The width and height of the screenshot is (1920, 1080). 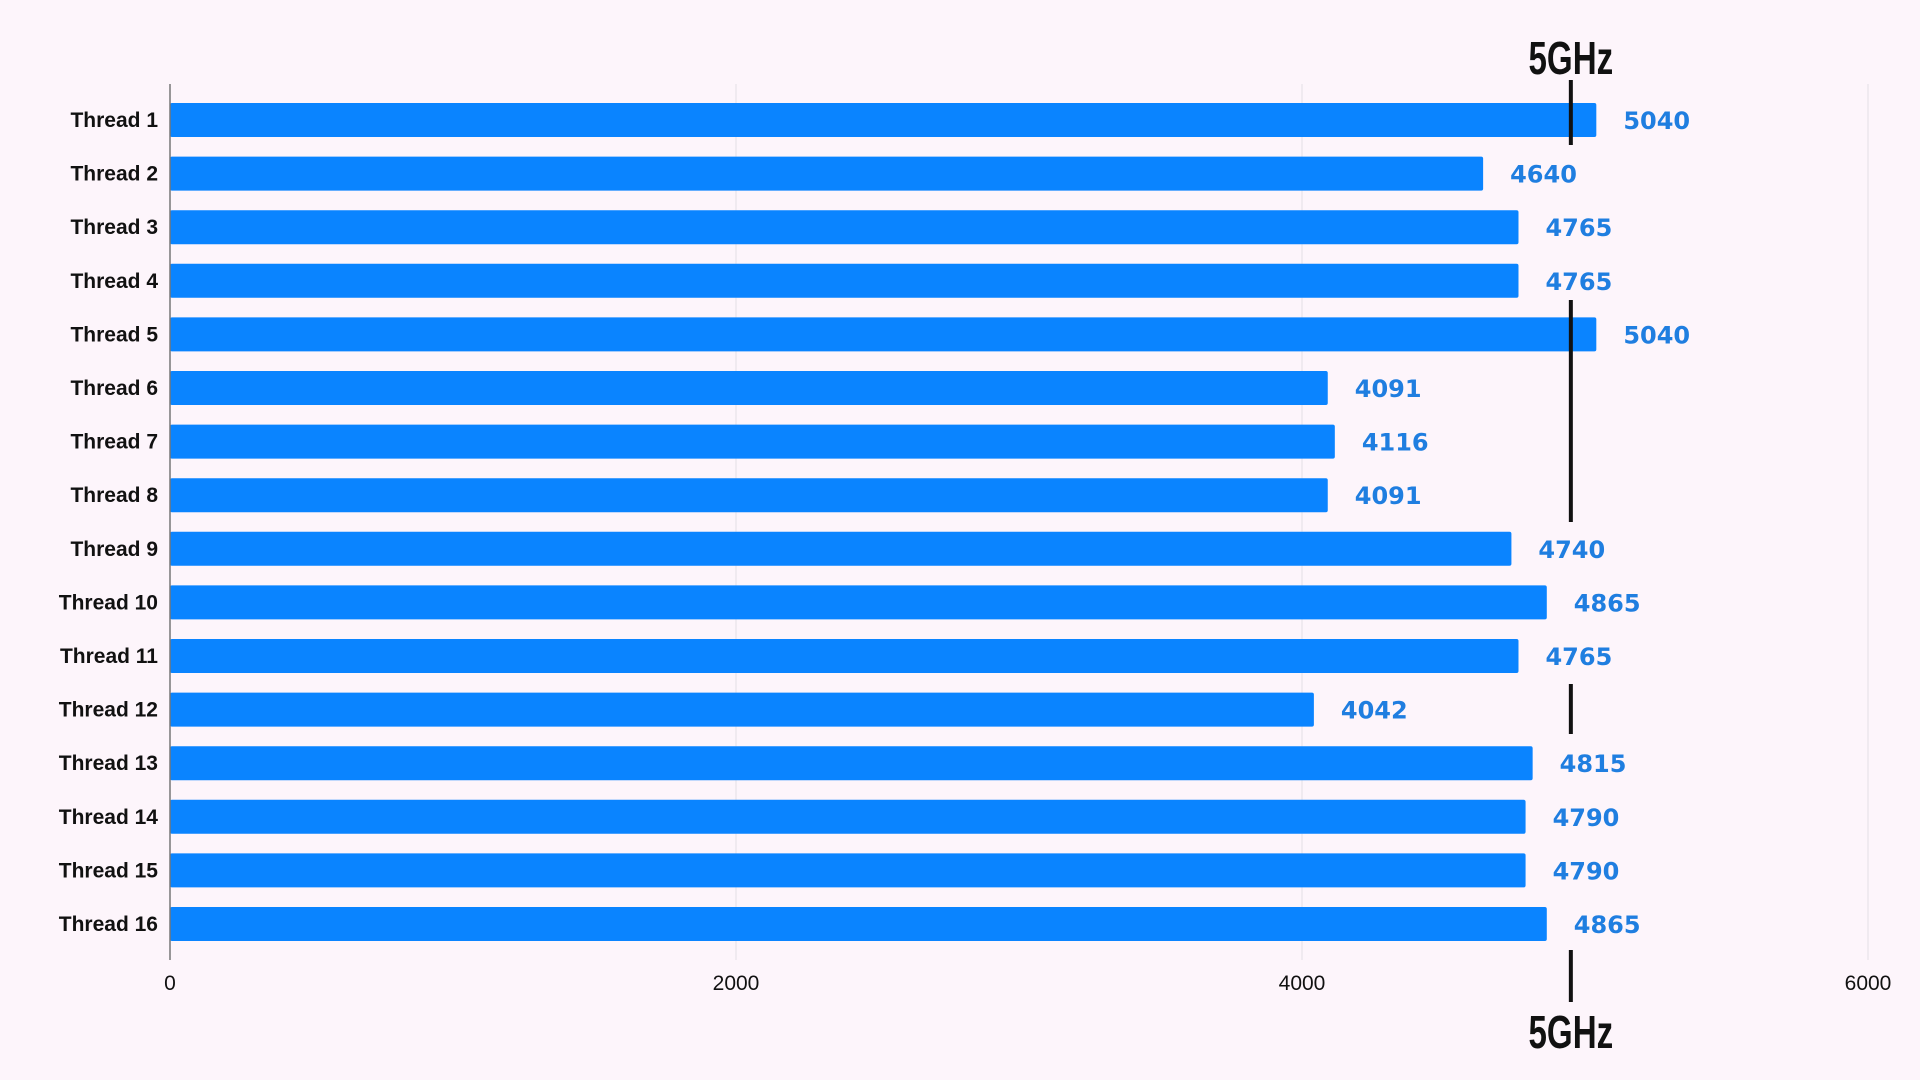 What do you see at coordinates (114, 334) in the screenshot?
I see `category-label: Thread 5` at bounding box center [114, 334].